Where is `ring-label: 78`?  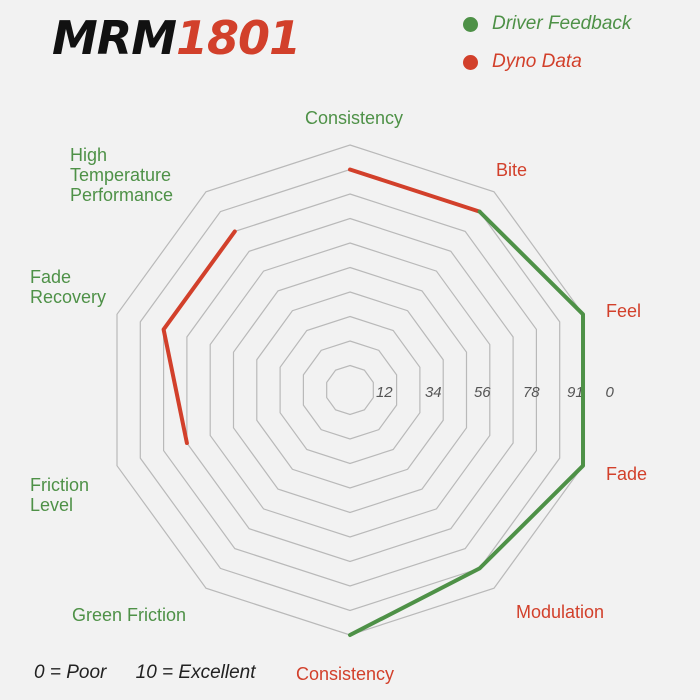
ring-label: 78 is located at coordinates (531, 392).